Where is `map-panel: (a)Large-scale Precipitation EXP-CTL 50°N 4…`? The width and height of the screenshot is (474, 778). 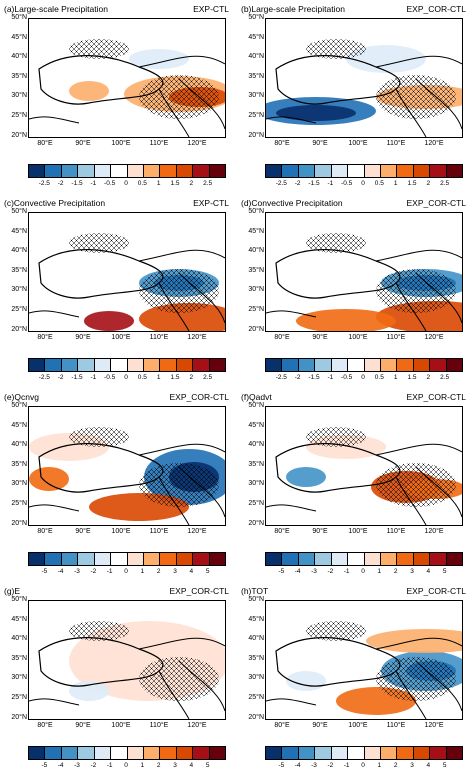 map-panel: (a)Large-scale Precipitation EXP-CTL 50°N 4… is located at coordinates (118, 97).